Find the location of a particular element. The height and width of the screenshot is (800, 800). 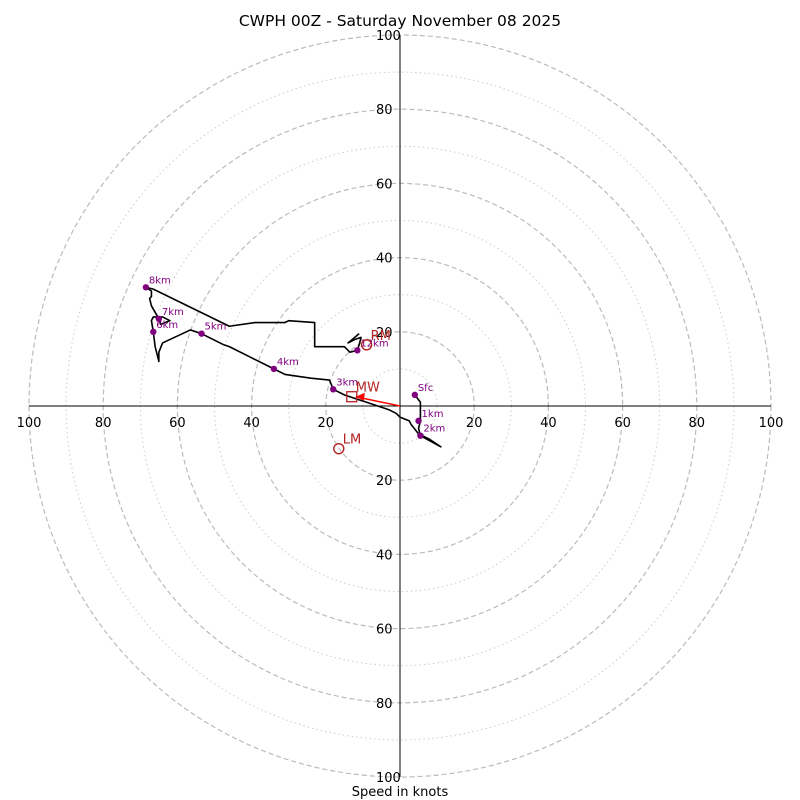

storm-motion-markers: RM LM MW is located at coordinates (362, 392).